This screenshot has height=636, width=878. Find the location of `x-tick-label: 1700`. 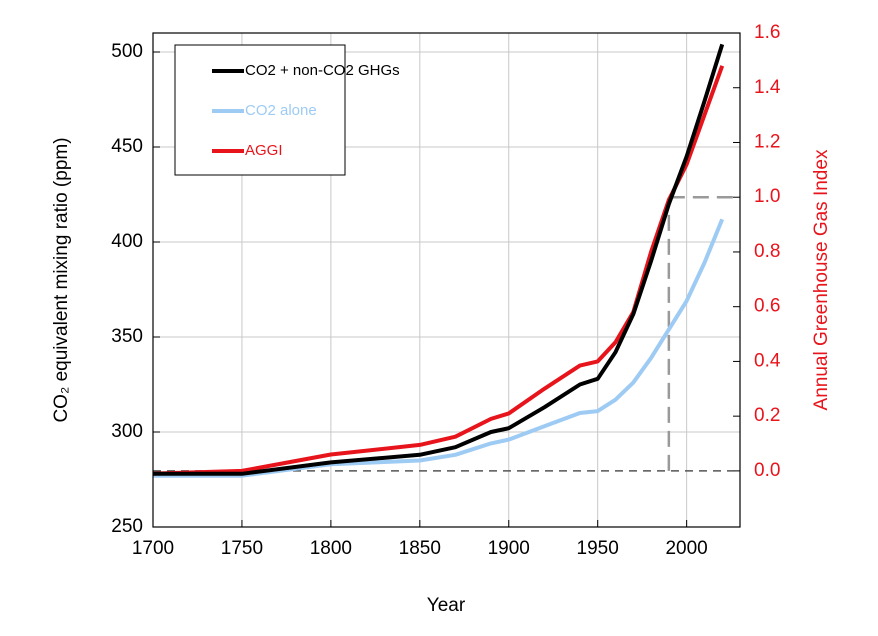

x-tick-label: 1700 is located at coordinates (153, 548).